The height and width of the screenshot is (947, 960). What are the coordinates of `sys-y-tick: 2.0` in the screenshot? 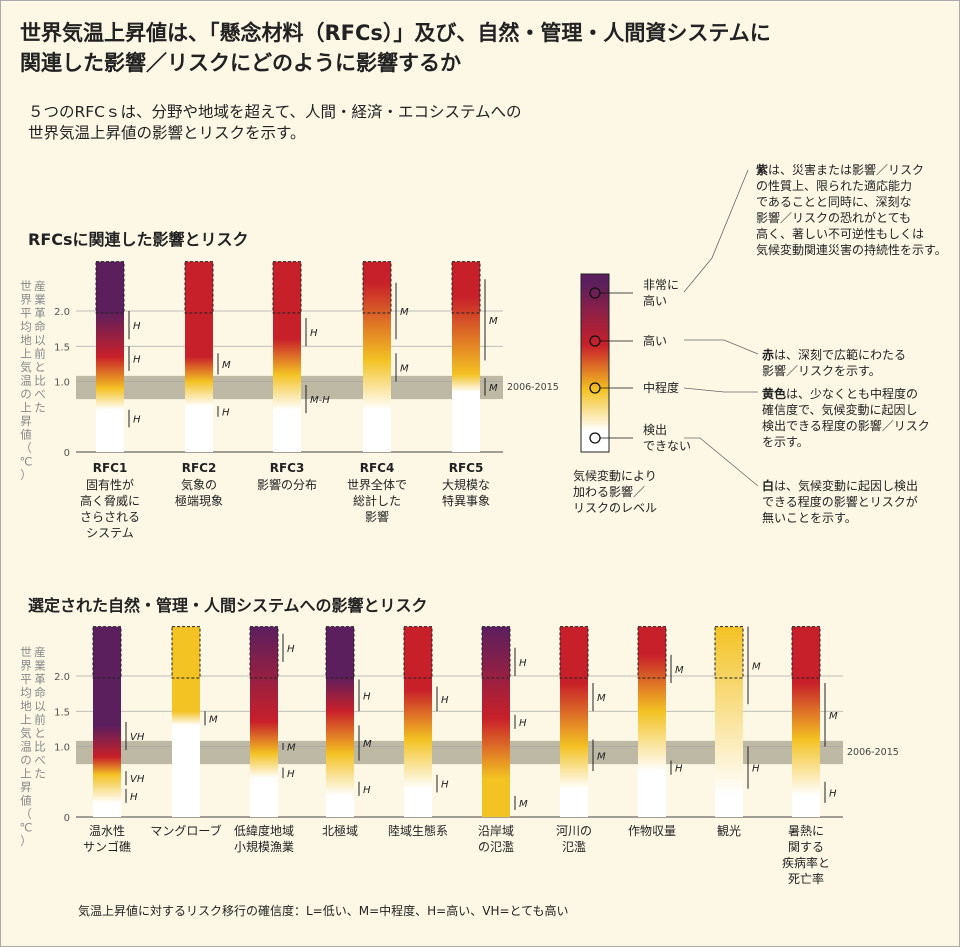 It's located at (62, 677).